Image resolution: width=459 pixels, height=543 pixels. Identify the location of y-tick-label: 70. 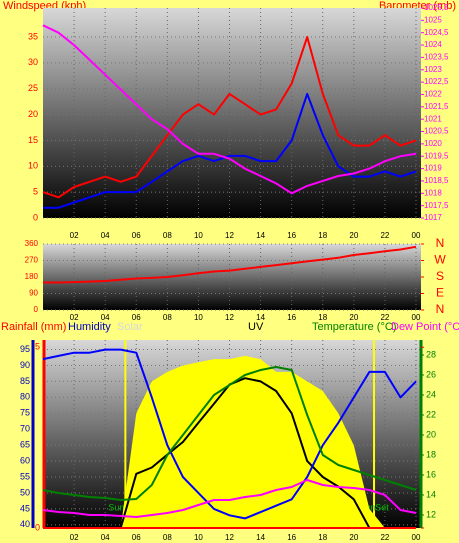
(25, 429).